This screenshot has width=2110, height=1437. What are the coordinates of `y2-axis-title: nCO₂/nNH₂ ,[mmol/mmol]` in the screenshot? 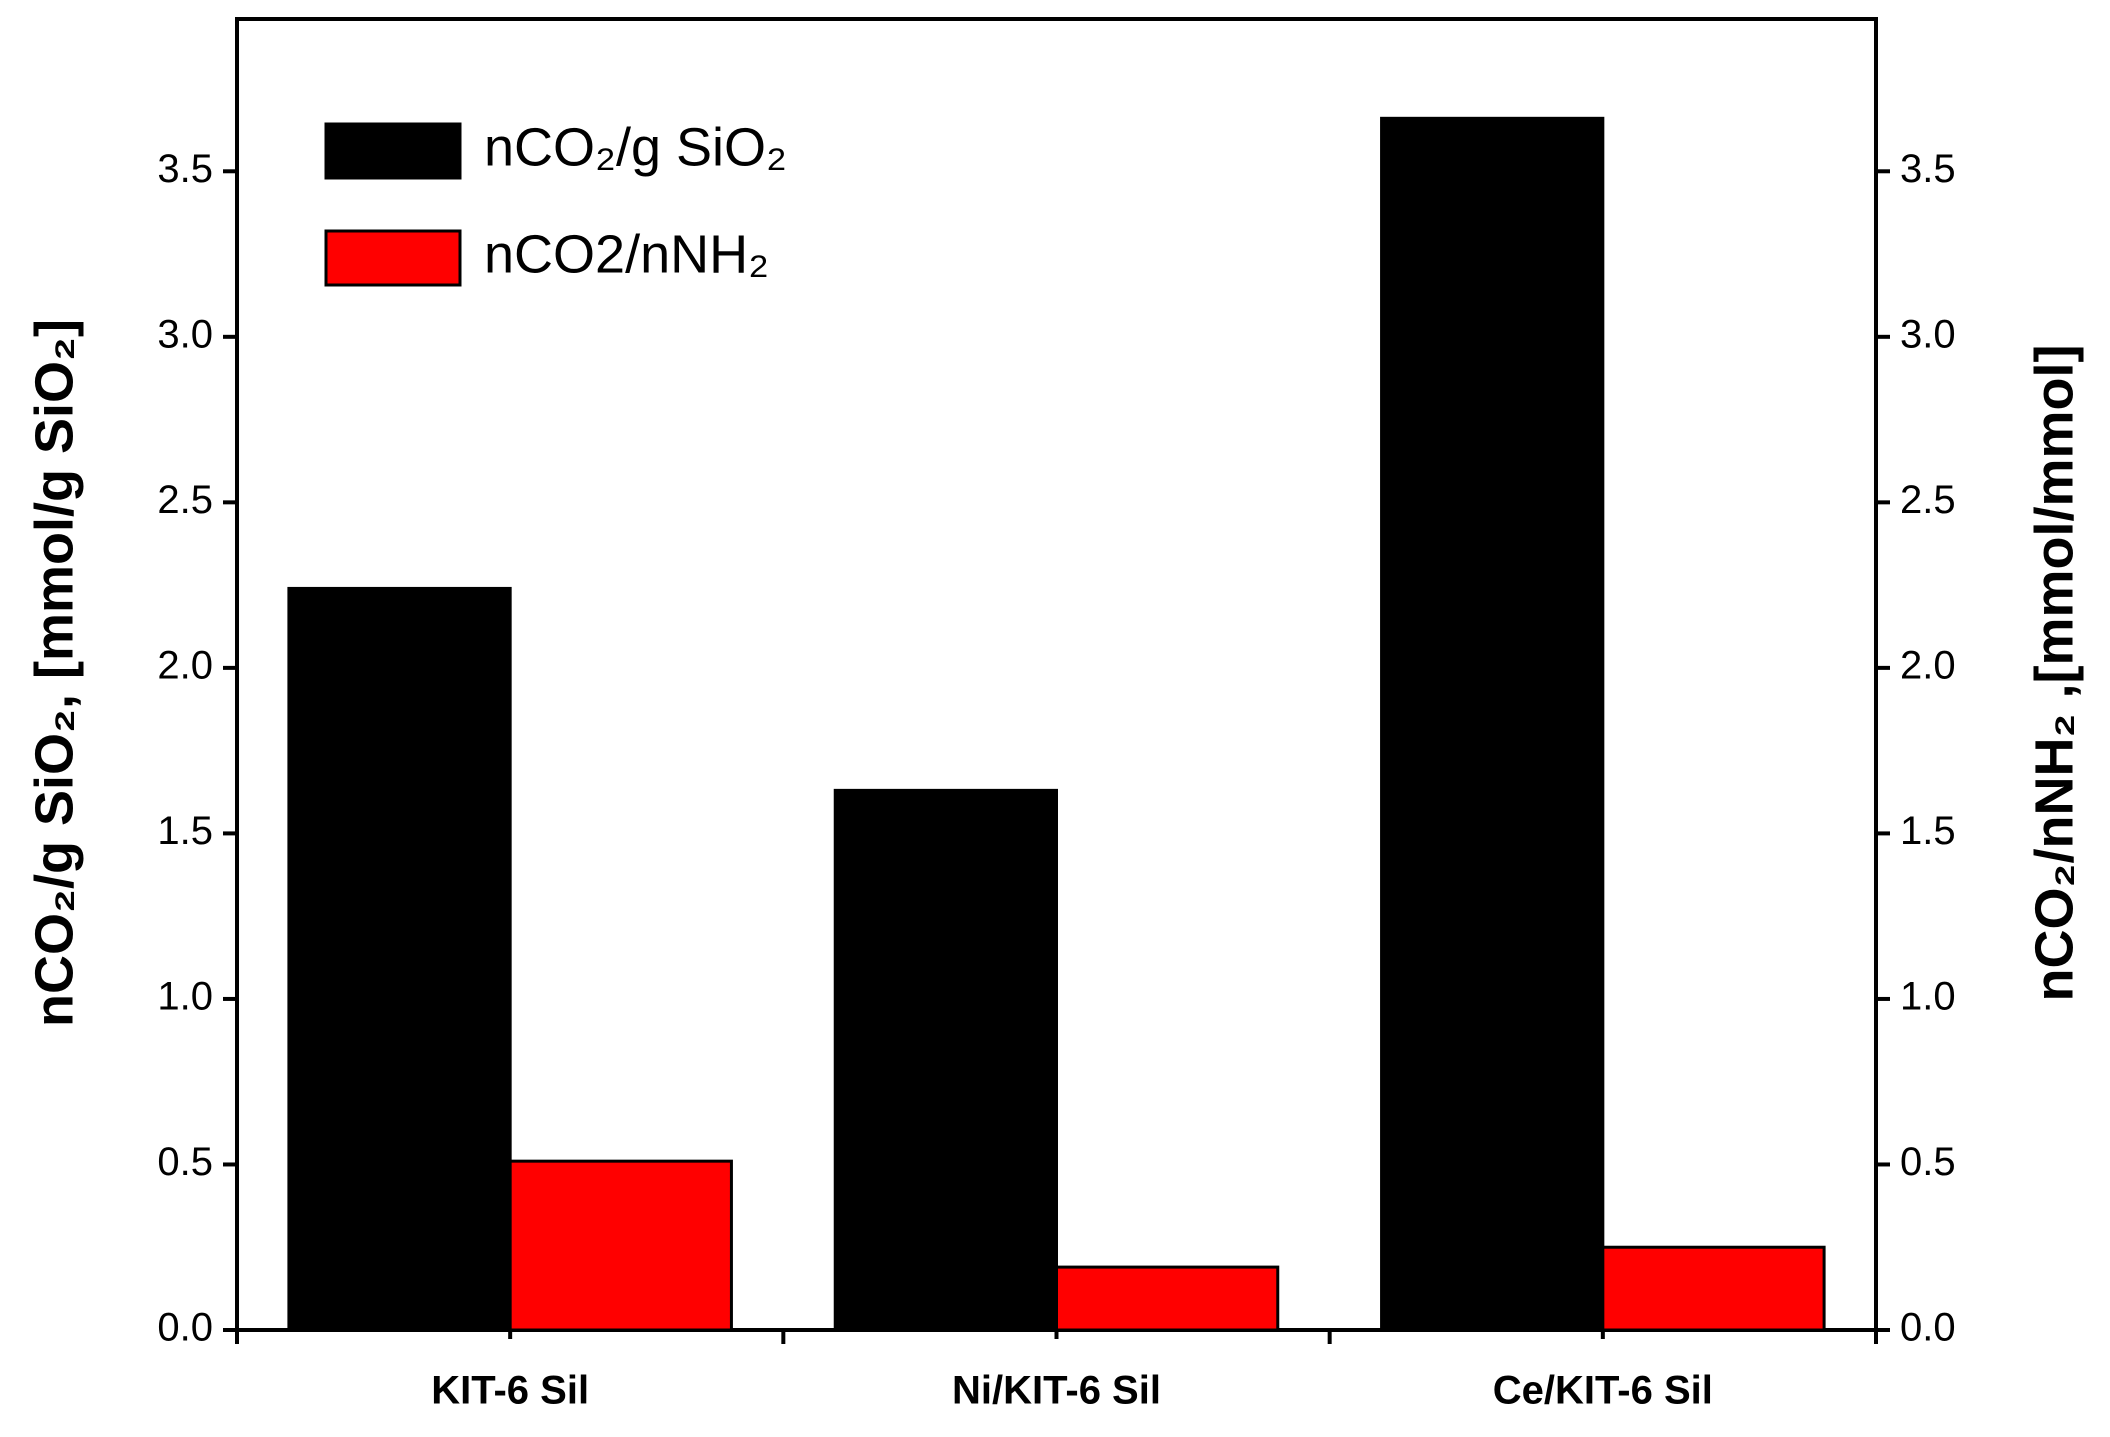 It's located at (2054, 673).